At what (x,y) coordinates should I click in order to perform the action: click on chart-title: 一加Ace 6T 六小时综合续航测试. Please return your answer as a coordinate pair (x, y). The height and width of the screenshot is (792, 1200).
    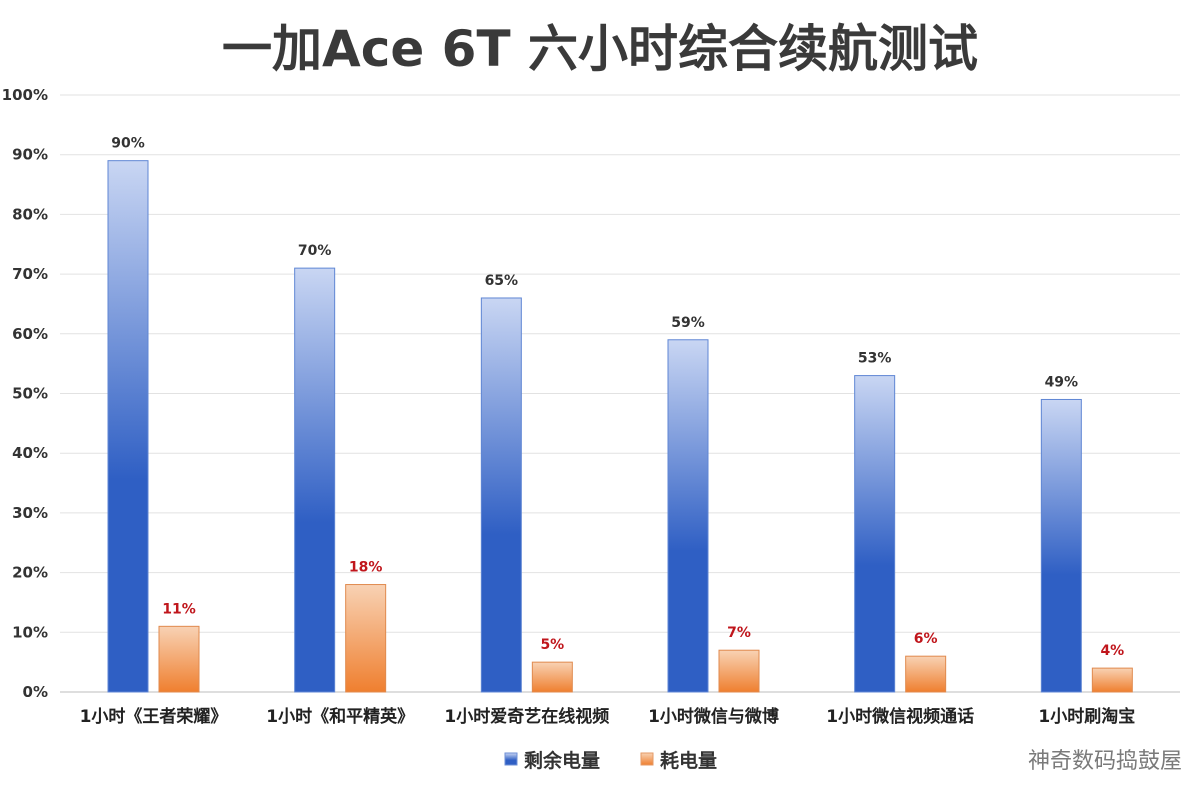
    Looking at the image, I should click on (600, 49).